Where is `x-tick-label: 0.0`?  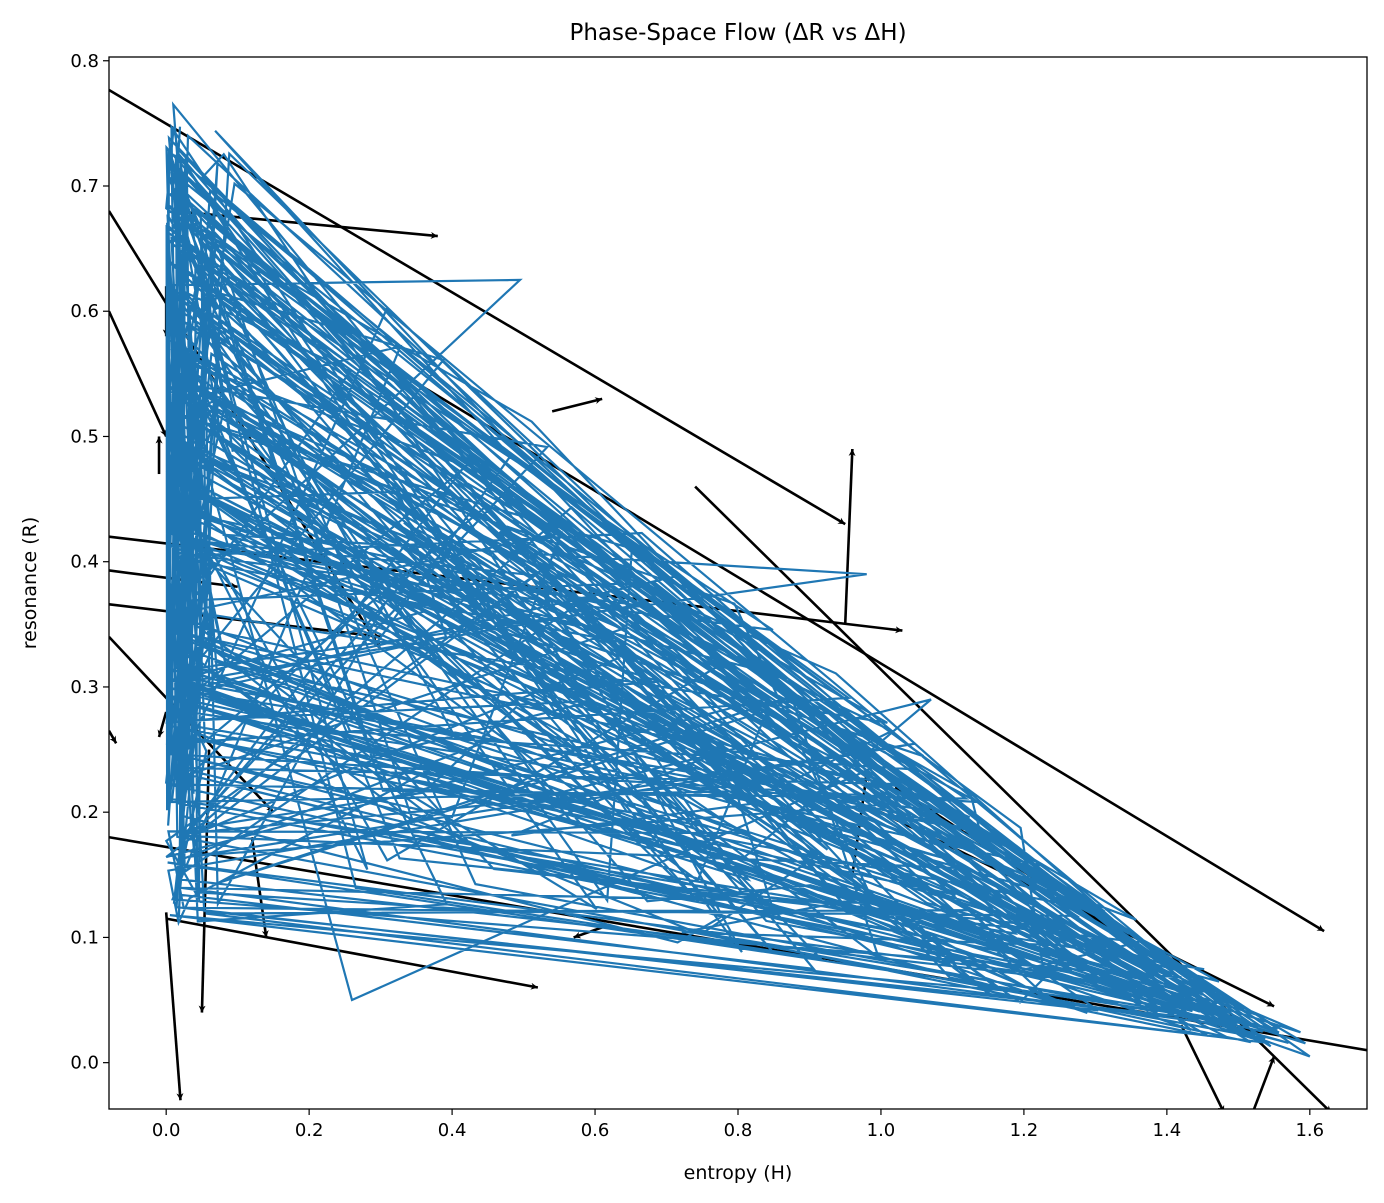 x-tick-label: 0.0 is located at coordinates (166, 1130).